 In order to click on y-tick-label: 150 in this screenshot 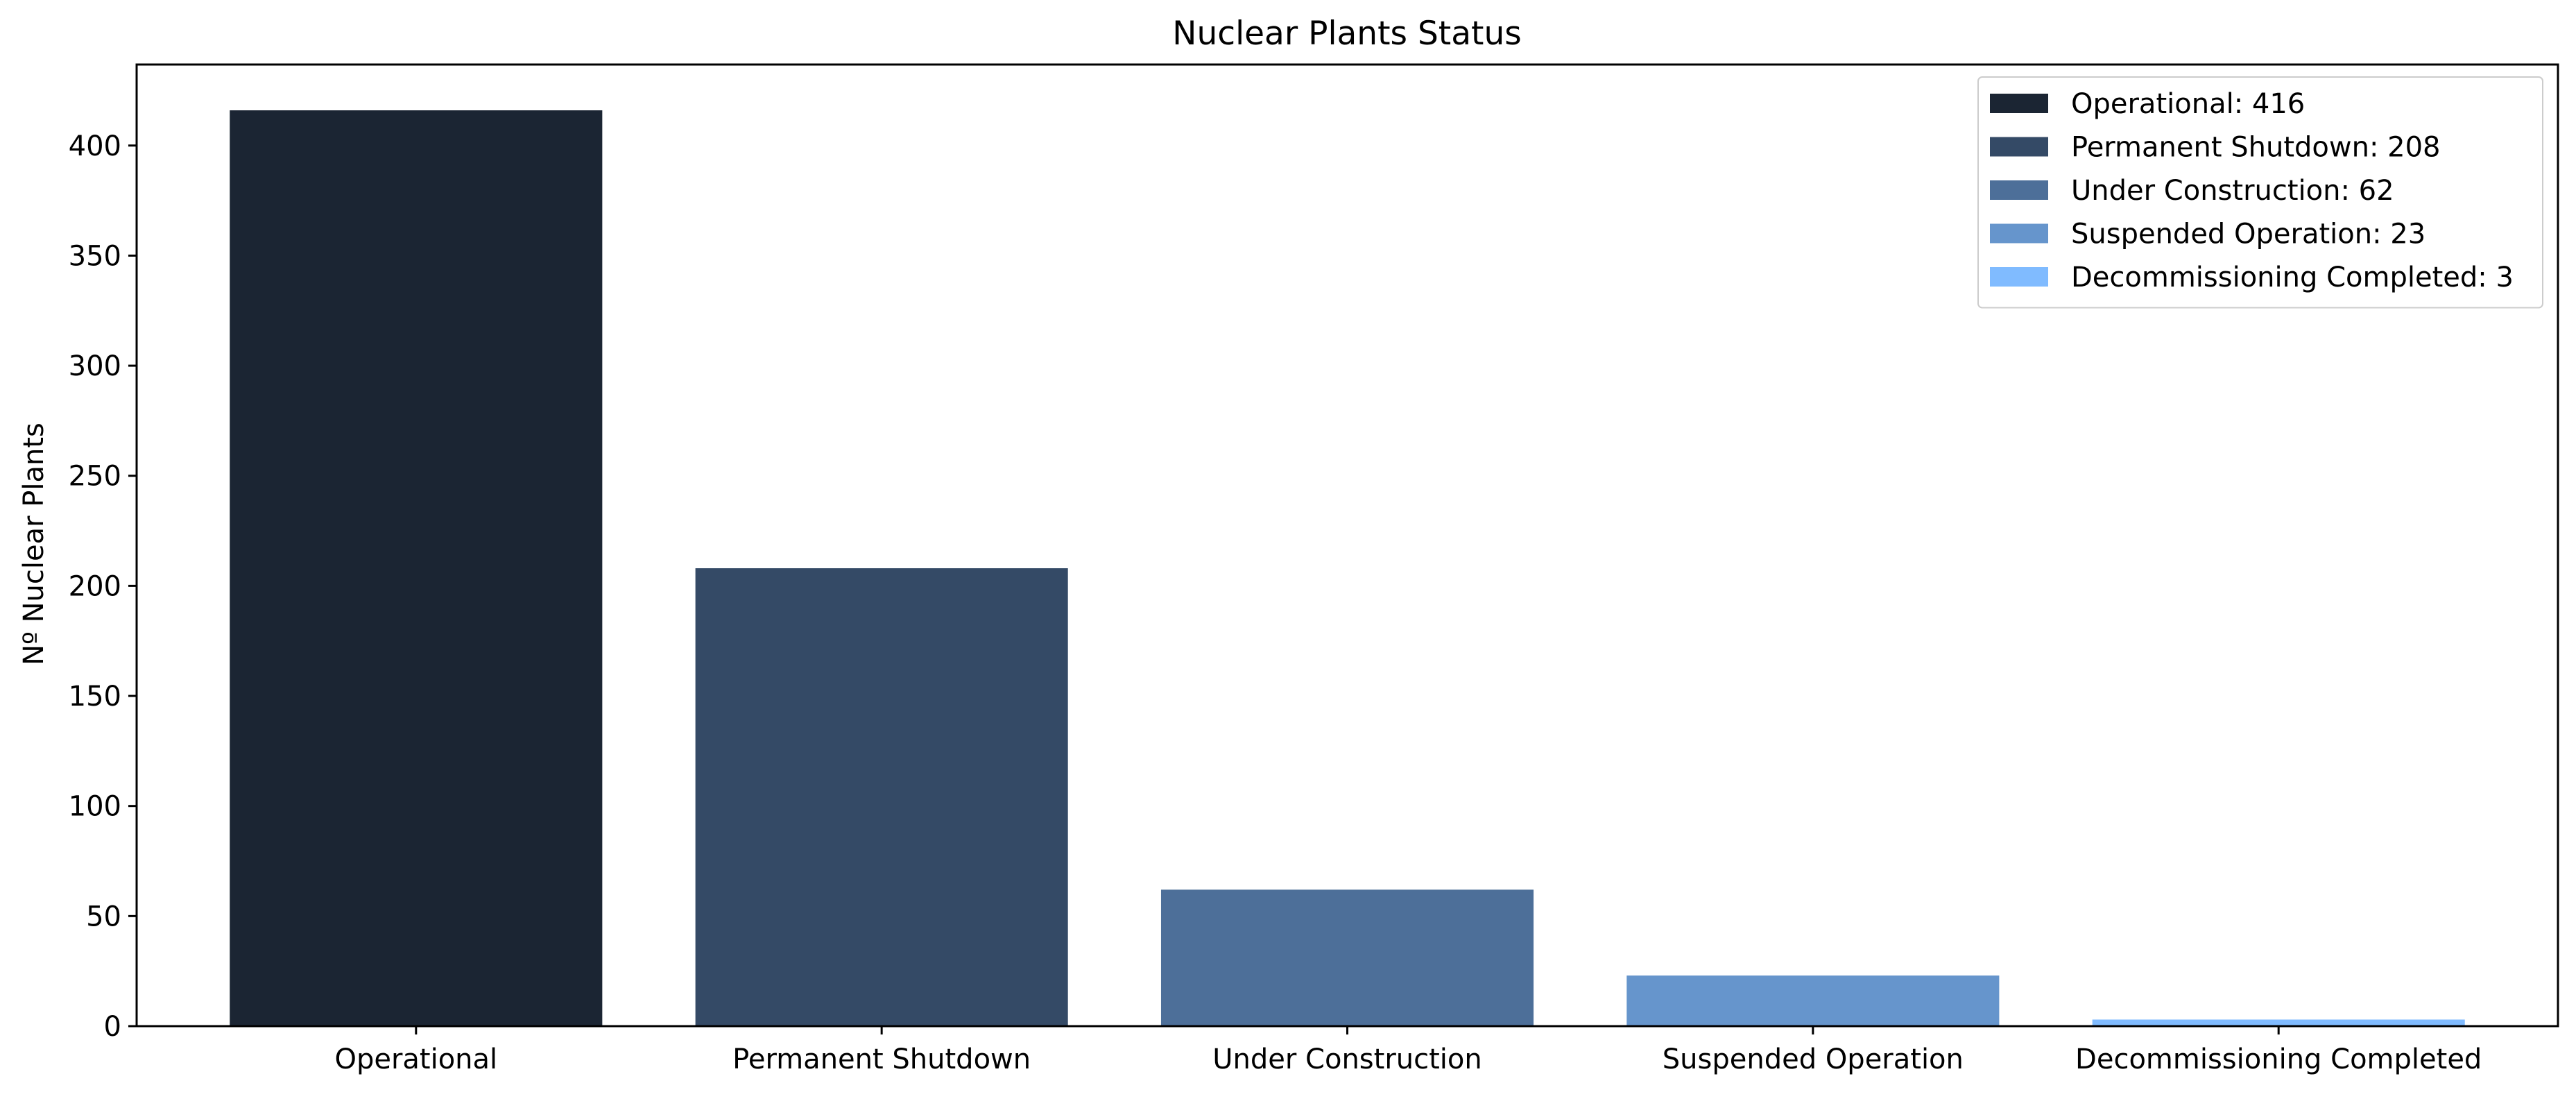, I will do `click(95, 697)`.